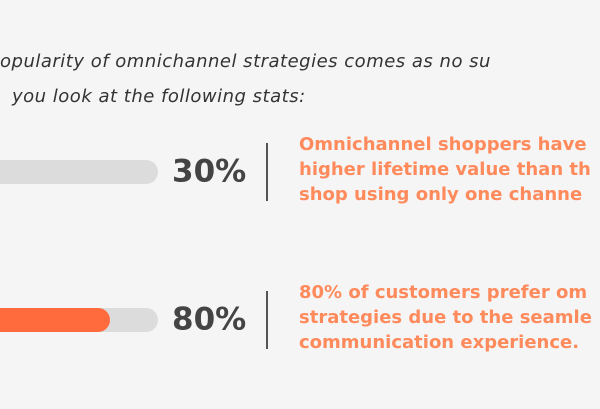 The width and height of the screenshot is (600, 409). Describe the element at coordinates (443, 144) in the screenshot. I see `description-line: Omnichannel shoppers have` at that location.